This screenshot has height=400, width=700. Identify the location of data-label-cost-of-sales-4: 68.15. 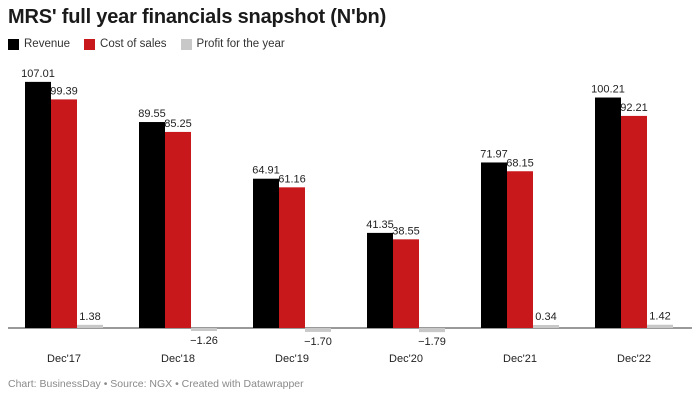
(520, 163).